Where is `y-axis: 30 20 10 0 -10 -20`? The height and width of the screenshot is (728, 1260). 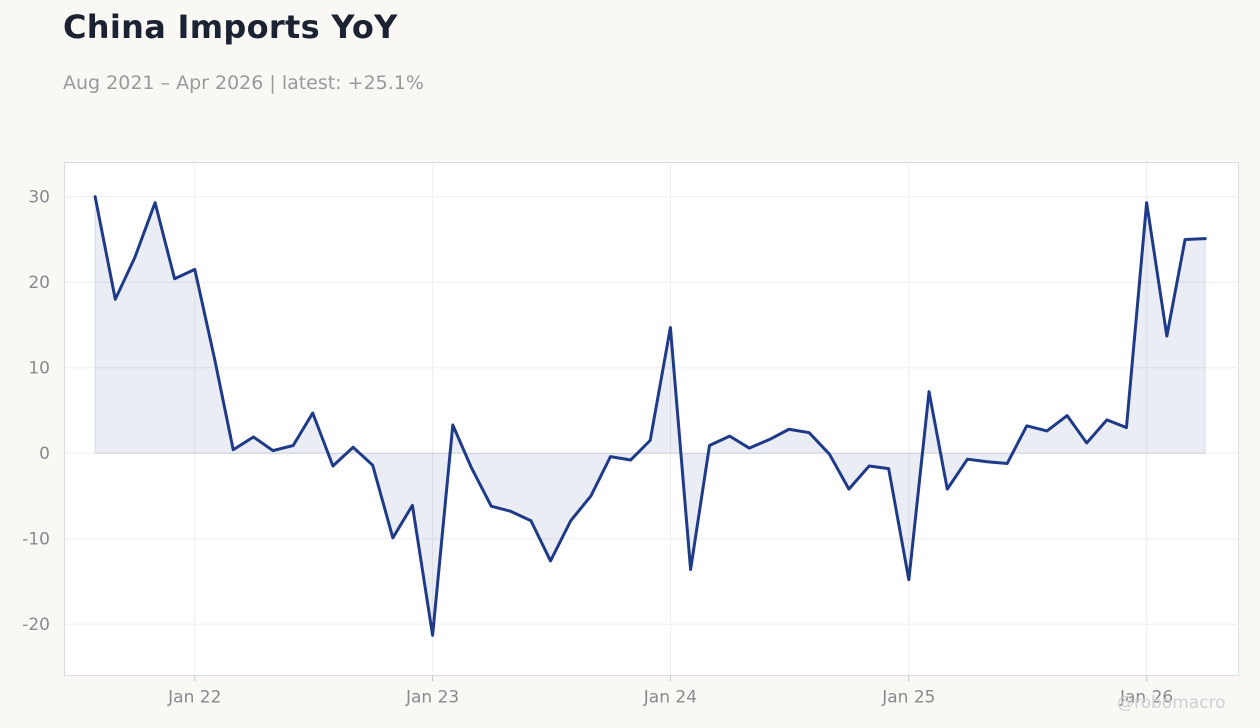
y-axis: 30 20 10 0 -10 -20 is located at coordinates (36, 412).